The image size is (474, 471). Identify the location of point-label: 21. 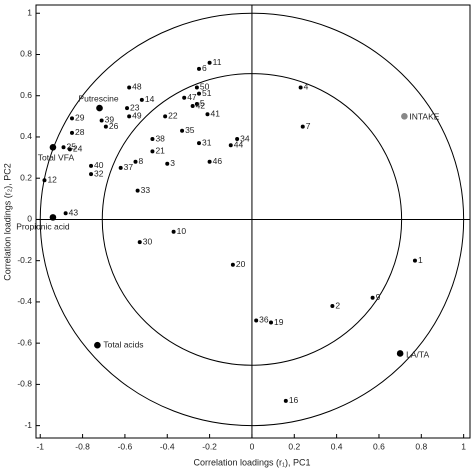
(160, 151).